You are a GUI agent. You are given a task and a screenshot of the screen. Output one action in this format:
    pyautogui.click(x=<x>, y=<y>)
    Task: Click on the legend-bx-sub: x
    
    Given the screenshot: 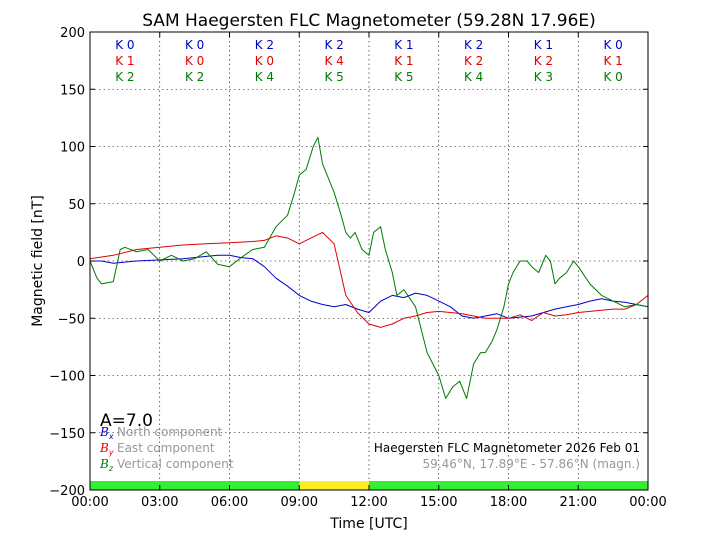 What is the action you would take?
    pyautogui.click(x=111, y=436)
    